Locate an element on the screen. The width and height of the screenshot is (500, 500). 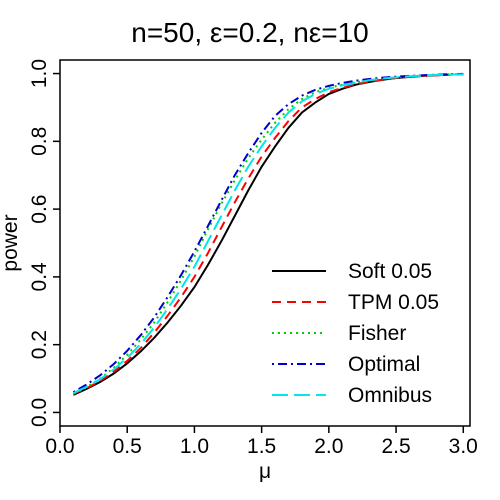
x-axis: 0.0 0.5 1.0 1.5 2.0 2.5 3.0 is located at coordinates (261, 442).